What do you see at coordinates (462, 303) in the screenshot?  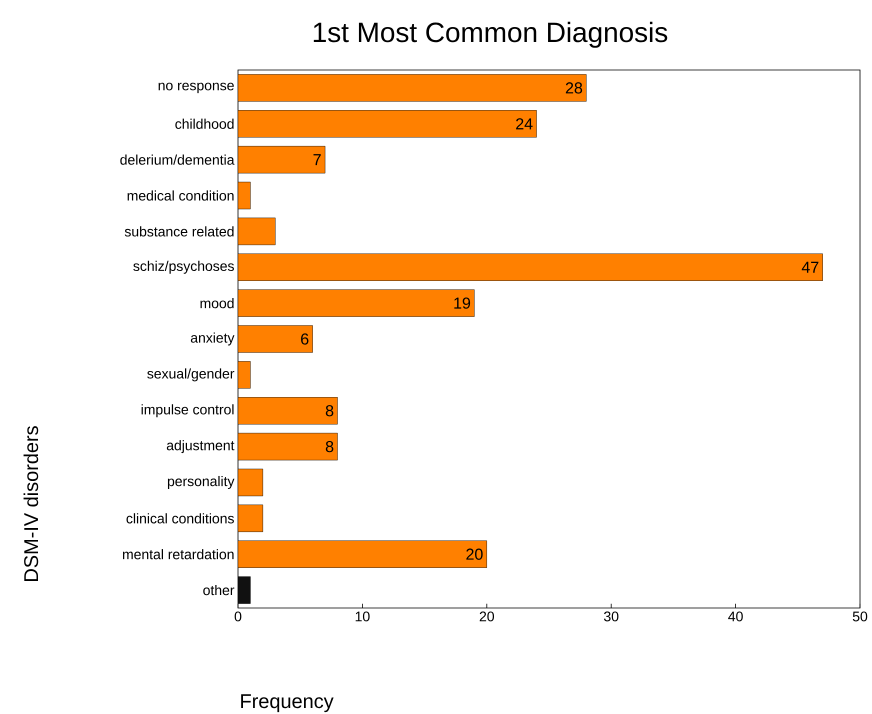 I see `data-label: 19` at bounding box center [462, 303].